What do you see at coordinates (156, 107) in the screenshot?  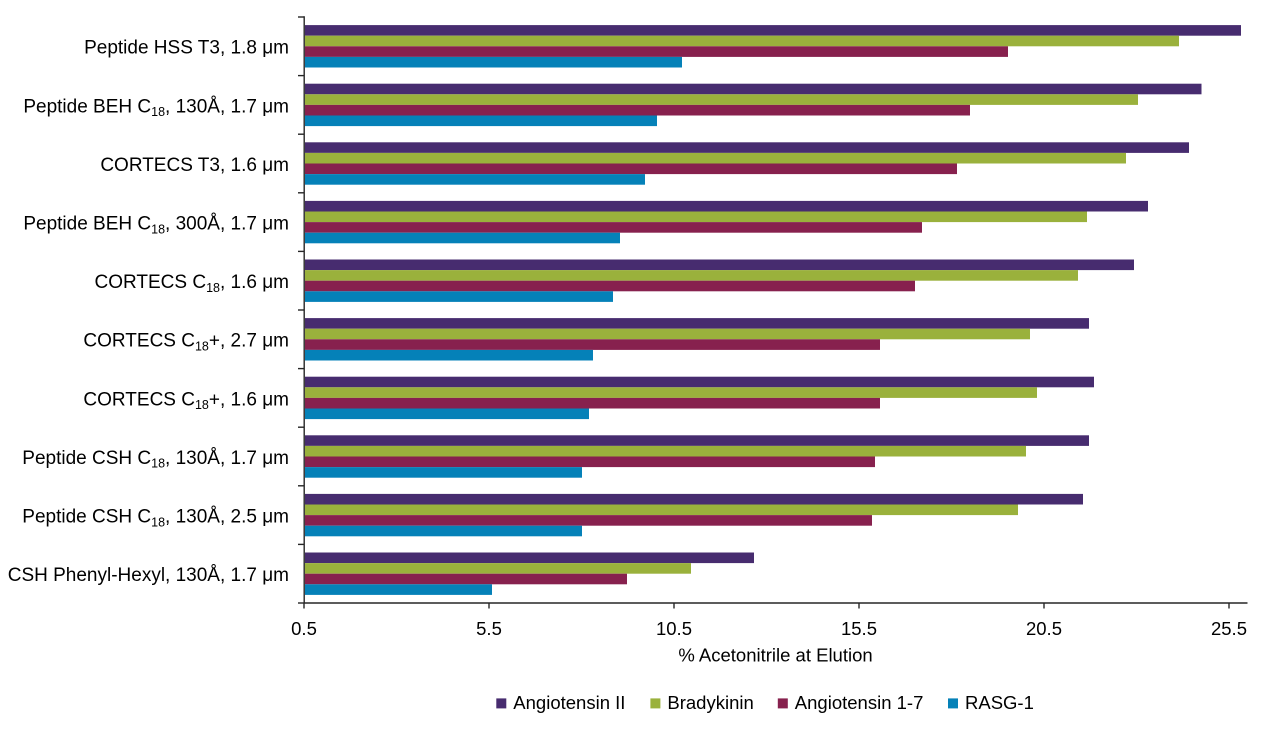 I see `svg-text: Peptide BEH C18, 130Å, 1.7 μm` at bounding box center [156, 107].